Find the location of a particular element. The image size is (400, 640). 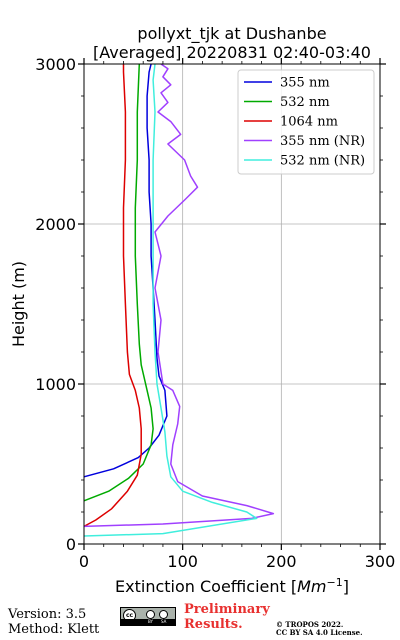

x-axis-label-prefix: Extinction Coefficient [ is located at coordinates (206, 586).